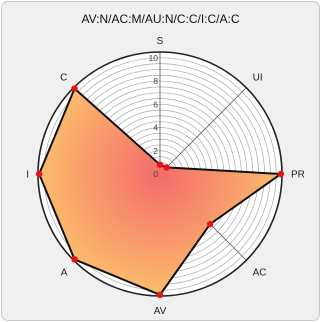  Describe the element at coordinates (210, 224) in the screenshot. I see `data-point-ac` at that location.